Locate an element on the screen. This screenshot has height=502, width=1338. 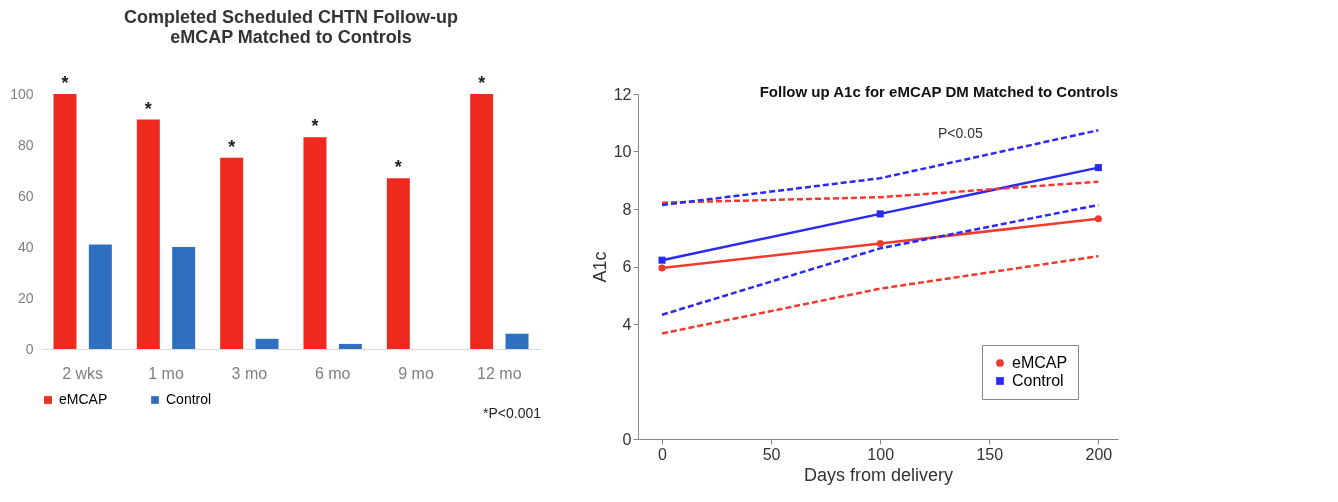
text: *P<0.001 is located at coordinates (512, 413).